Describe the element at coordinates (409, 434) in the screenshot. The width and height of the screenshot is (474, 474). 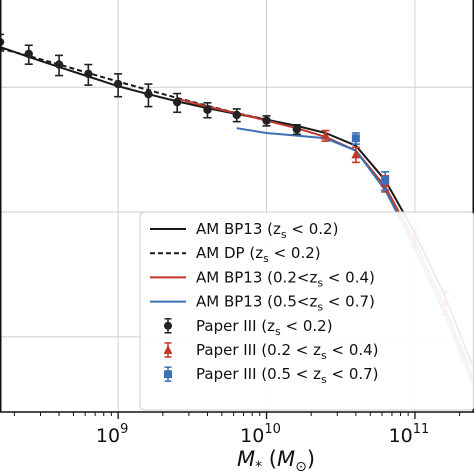
I see `x-tick-label: 1011` at that location.